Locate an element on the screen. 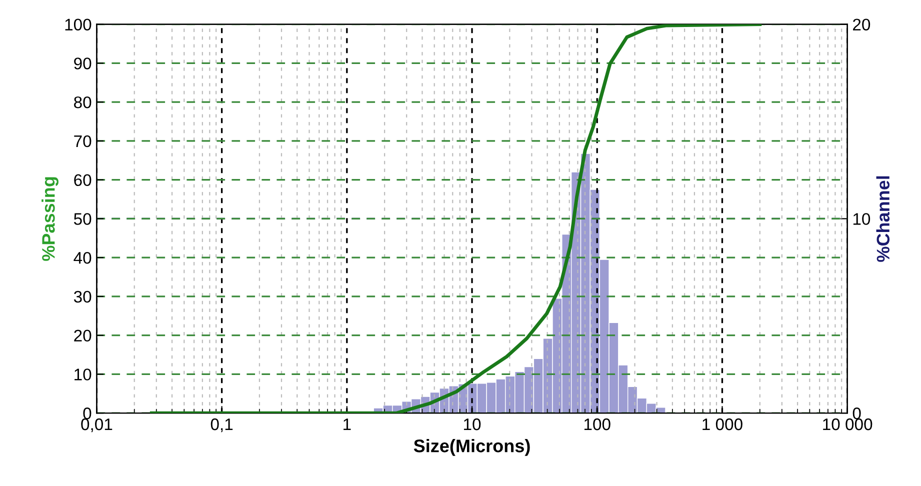  y-tick-label: 40 is located at coordinates (83, 258).